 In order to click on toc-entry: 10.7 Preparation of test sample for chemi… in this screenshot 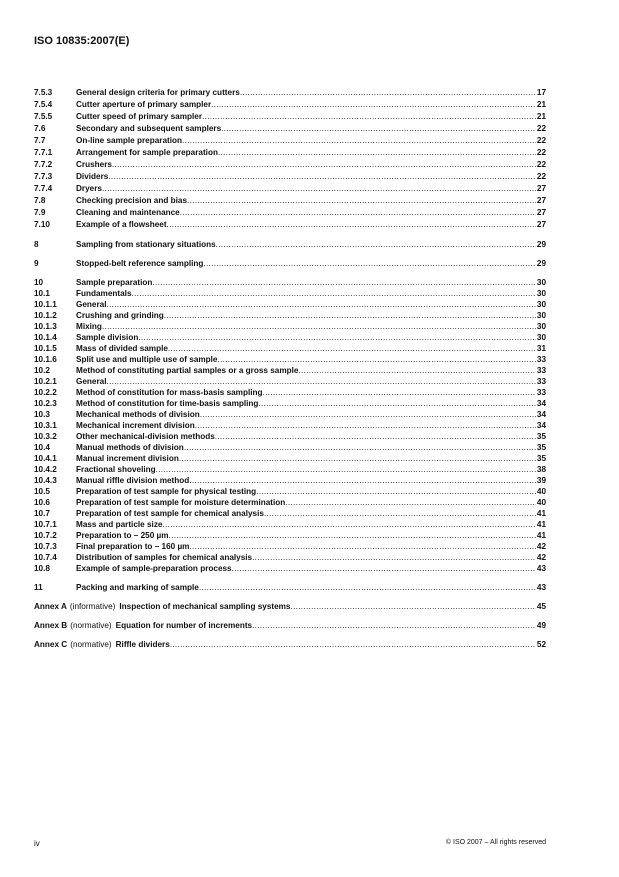, I will do `click(290, 513)`.